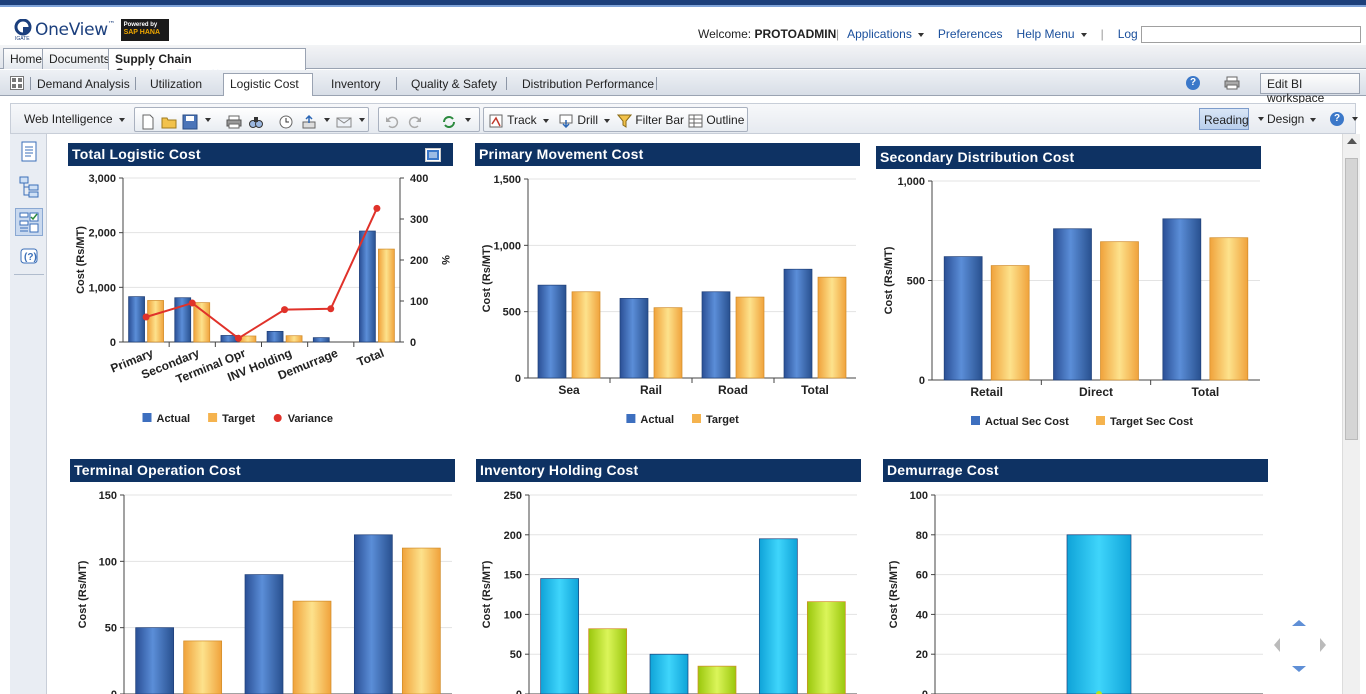 The image size is (1366, 694). Describe the element at coordinates (362, 120) in the screenshot. I see `email-dropdown-icon` at that location.